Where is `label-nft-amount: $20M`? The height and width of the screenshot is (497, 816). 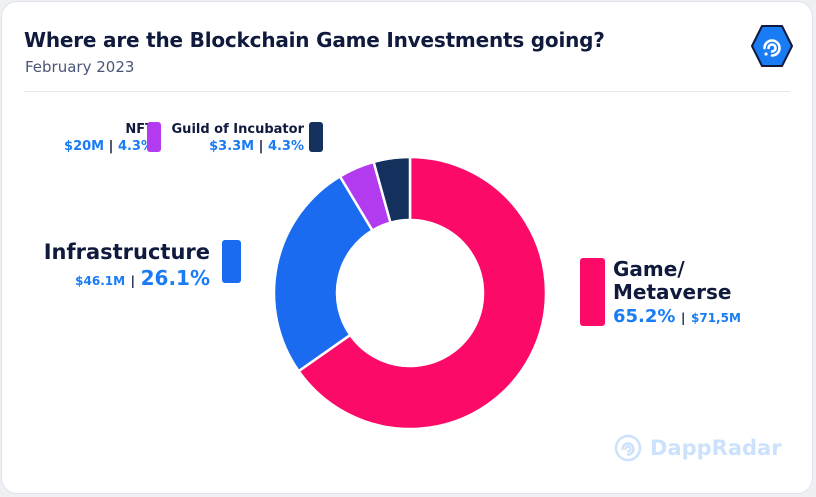 label-nft-amount: $20M is located at coordinates (84, 146).